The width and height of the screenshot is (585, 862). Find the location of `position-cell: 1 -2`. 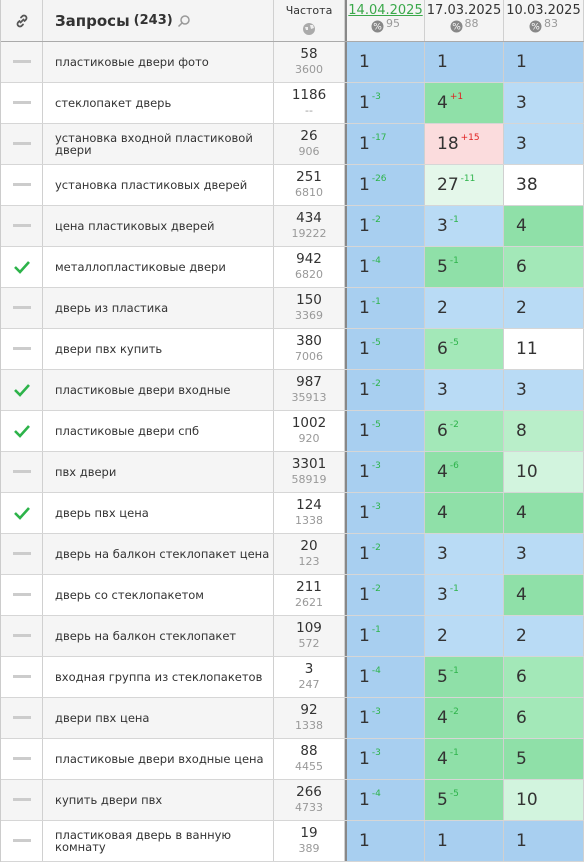

position-cell: 1 -2 is located at coordinates (385, 595).